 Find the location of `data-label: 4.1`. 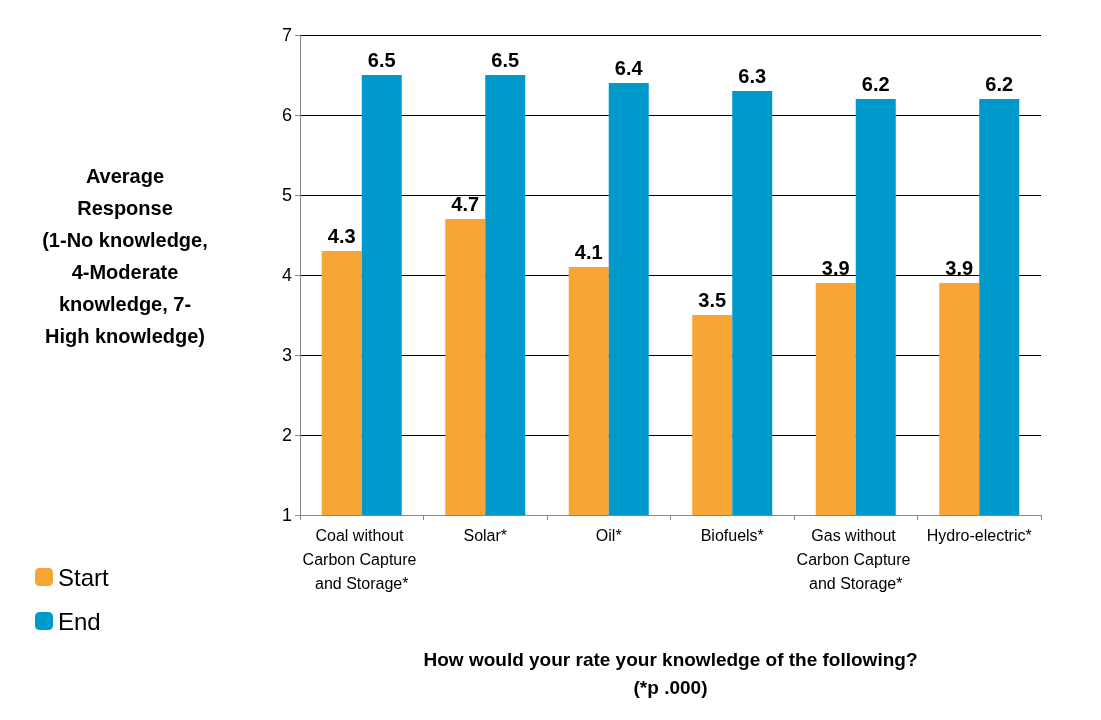

data-label: 4.1 is located at coordinates (588, 252).